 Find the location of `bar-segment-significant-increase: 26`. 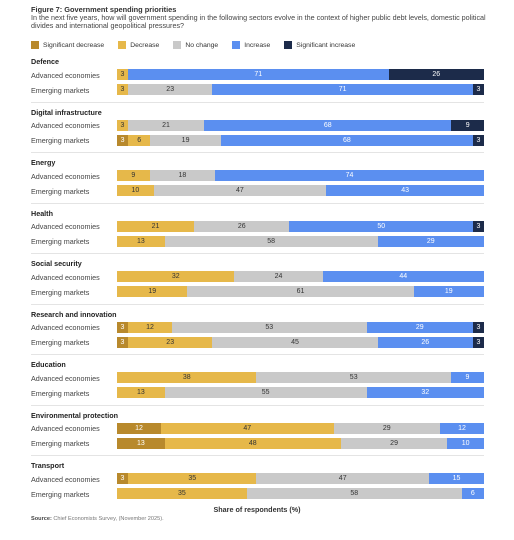

bar-segment-significant-increase: 26 is located at coordinates (436, 74).